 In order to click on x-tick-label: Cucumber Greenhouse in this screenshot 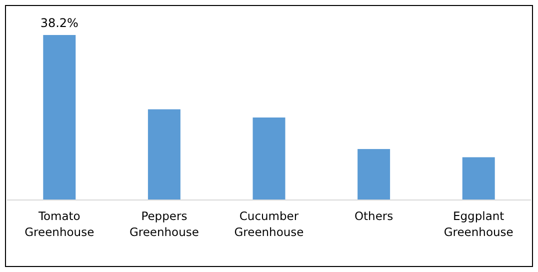, I will do `click(269, 224)`.